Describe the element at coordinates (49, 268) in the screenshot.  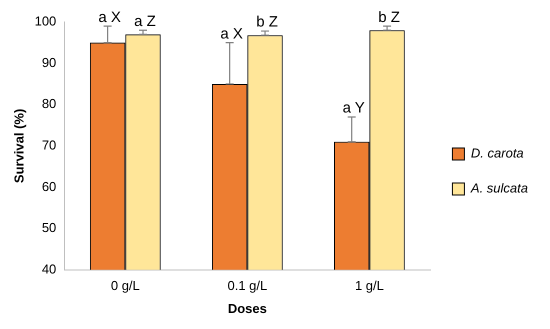
I see `y-tick-label: 40` at that location.